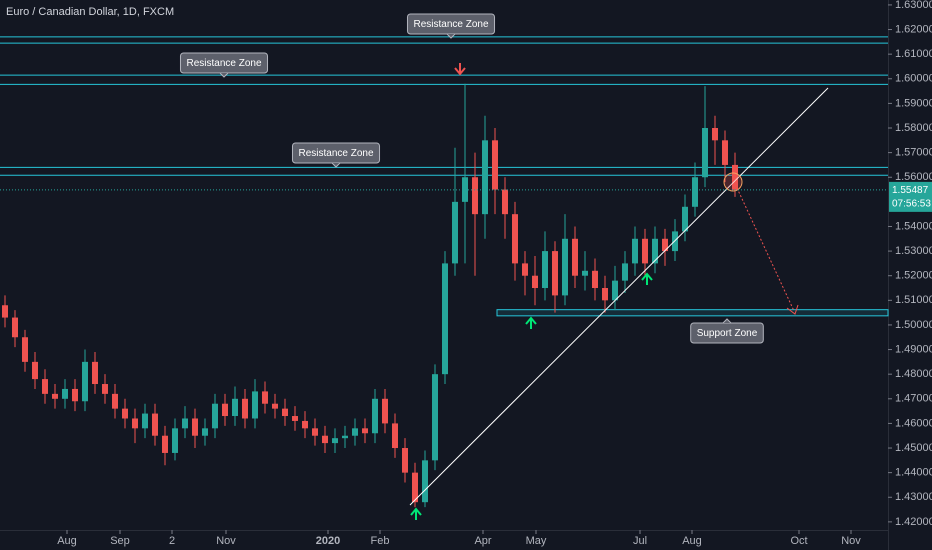  Describe the element at coordinates (913, 276) in the screenshot. I see `y-tick-label: 1.52000` at that location.